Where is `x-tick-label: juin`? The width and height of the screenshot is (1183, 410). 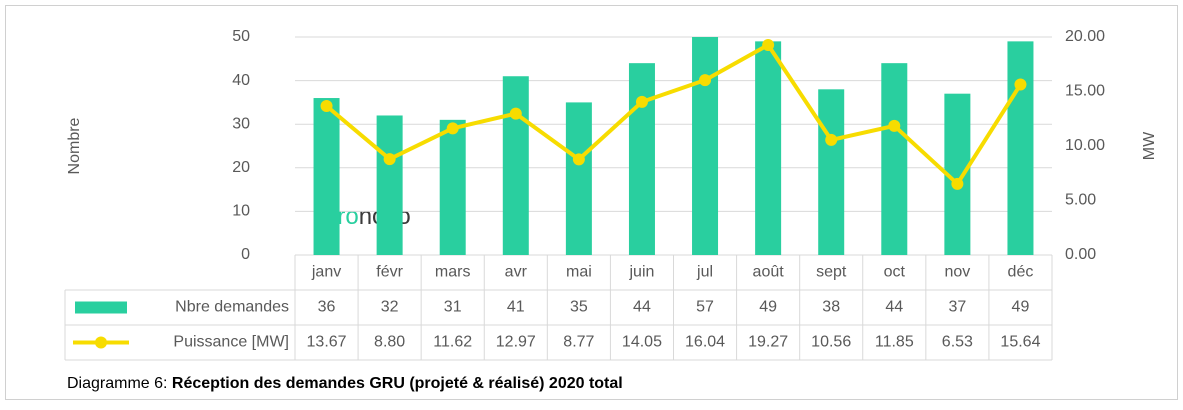
x-tick-label: juin is located at coordinates (642, 272).